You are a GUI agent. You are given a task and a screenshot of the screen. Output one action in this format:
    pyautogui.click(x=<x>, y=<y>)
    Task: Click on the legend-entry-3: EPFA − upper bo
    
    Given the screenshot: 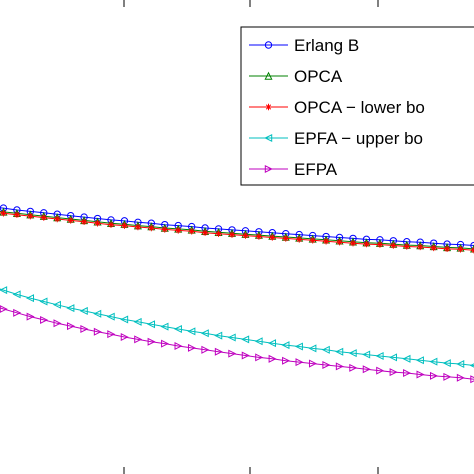 What is the action you would take?
    pyautogui.click(x=336, y=138)
    